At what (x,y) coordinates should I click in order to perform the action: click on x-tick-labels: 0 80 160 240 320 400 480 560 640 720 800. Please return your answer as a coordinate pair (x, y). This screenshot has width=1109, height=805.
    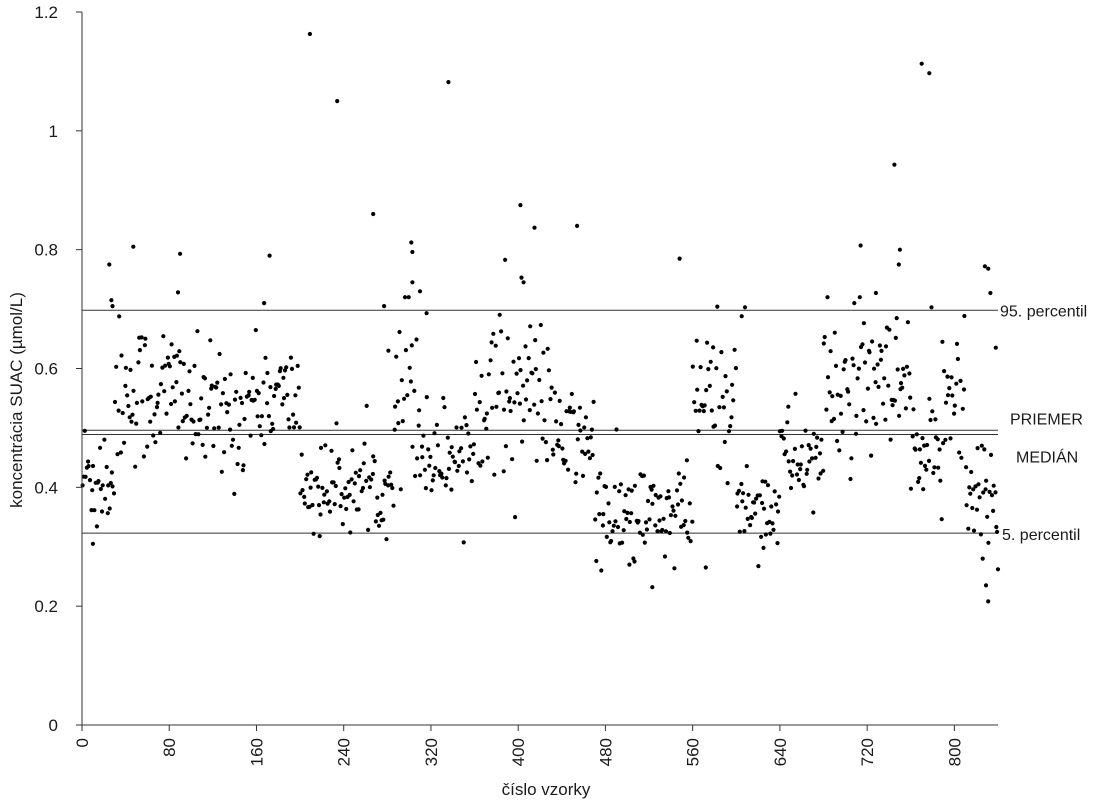
    Looking at the image, I should click on (518, 745).